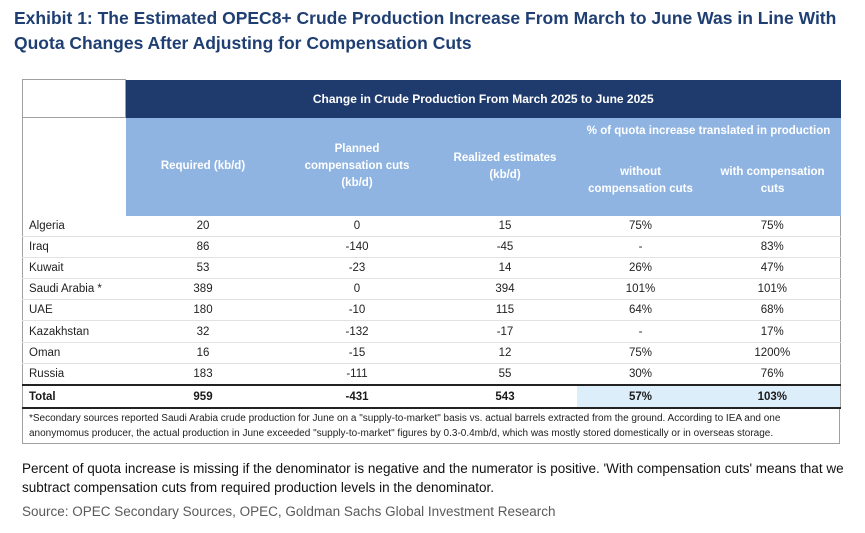 The image size is (865, 533). I want to click on without-cell: 26%, so click(640, 268).